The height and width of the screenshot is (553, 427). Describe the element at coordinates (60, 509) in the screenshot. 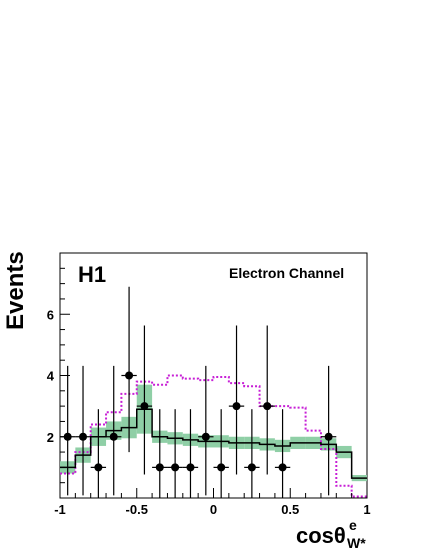

I see `x-tick-label: -1` at that location.